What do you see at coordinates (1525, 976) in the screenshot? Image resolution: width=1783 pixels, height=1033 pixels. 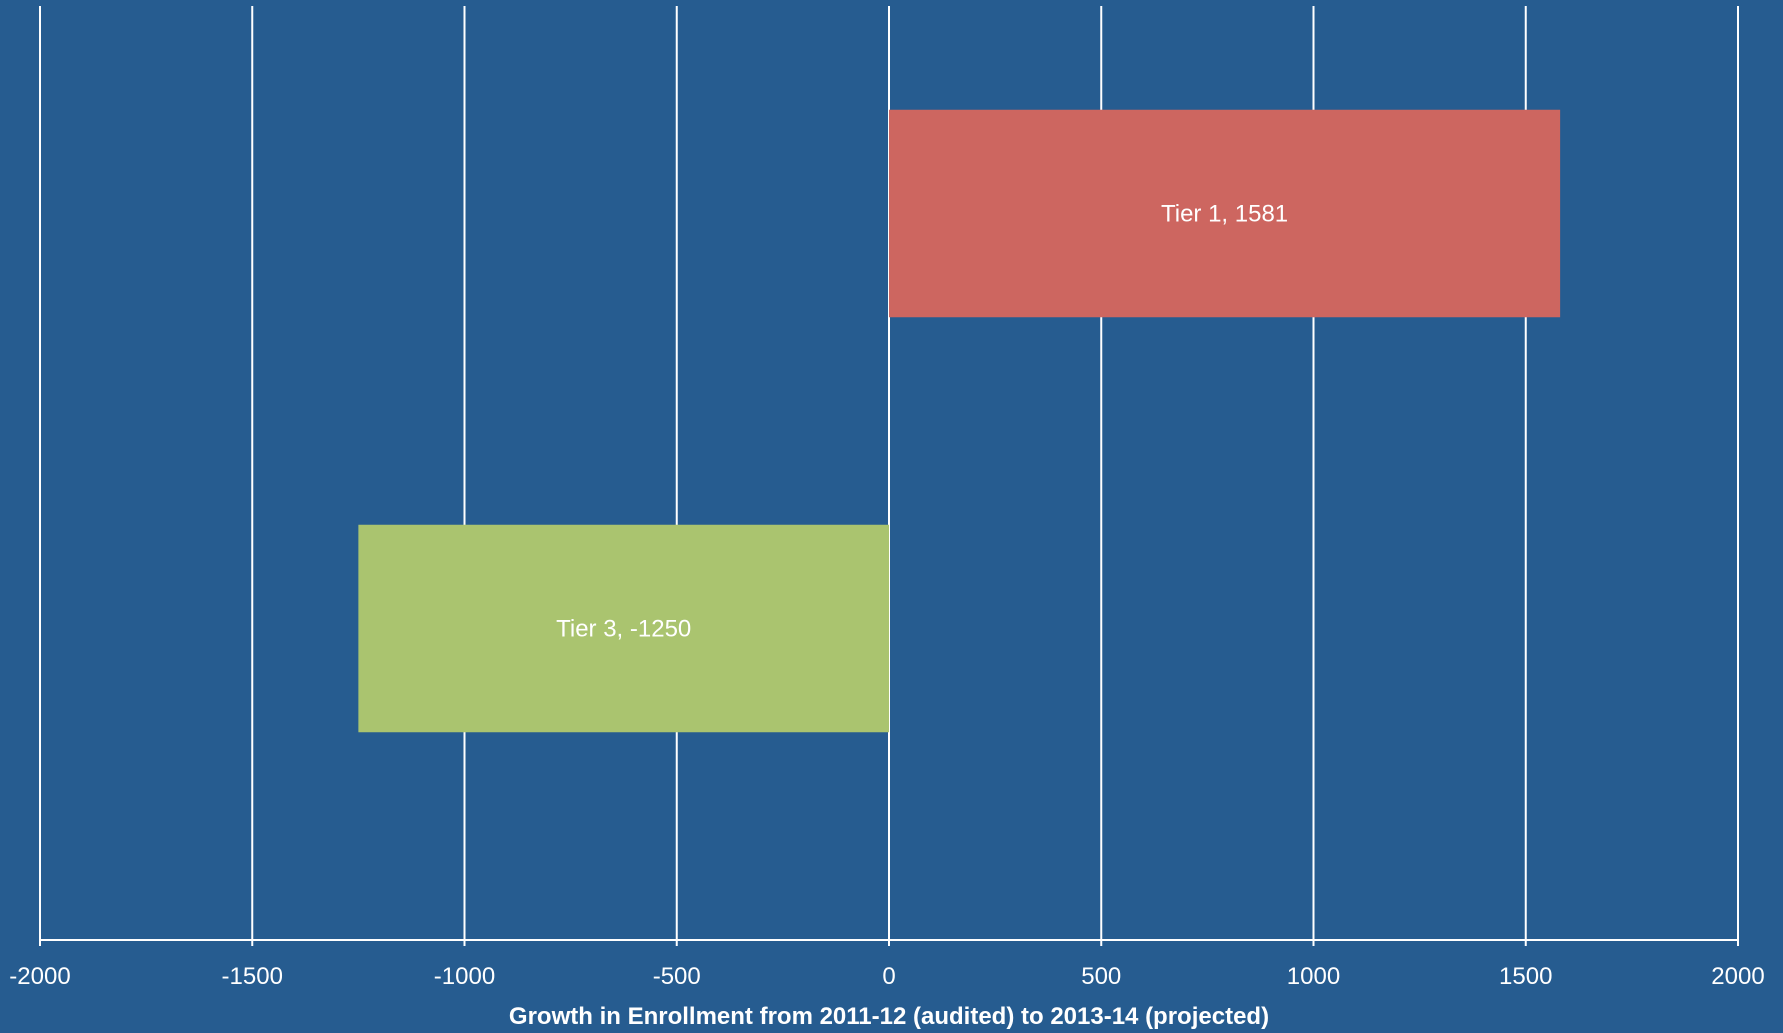 I see `x-tick-label: 1500` at bounding box center [1525, 976].